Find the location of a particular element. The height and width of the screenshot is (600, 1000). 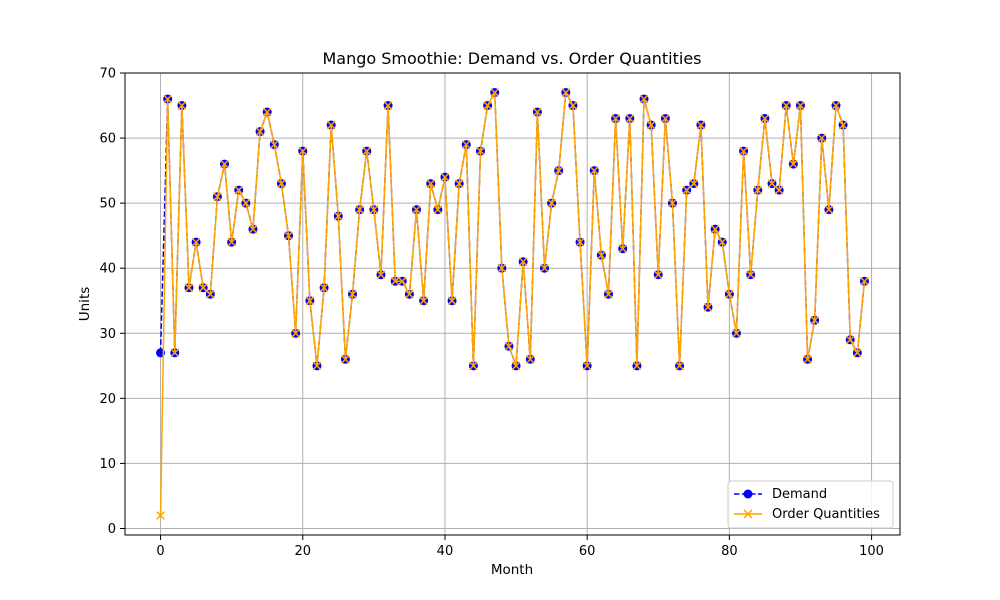

x-tick-label: 0 is located at coordinates (160, 551).